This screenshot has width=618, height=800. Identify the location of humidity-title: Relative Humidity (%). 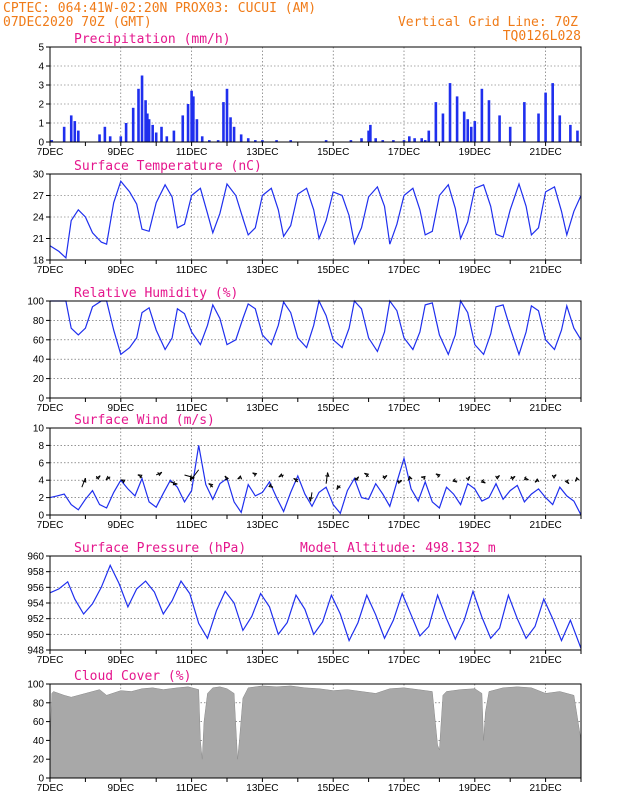
(156, 293).